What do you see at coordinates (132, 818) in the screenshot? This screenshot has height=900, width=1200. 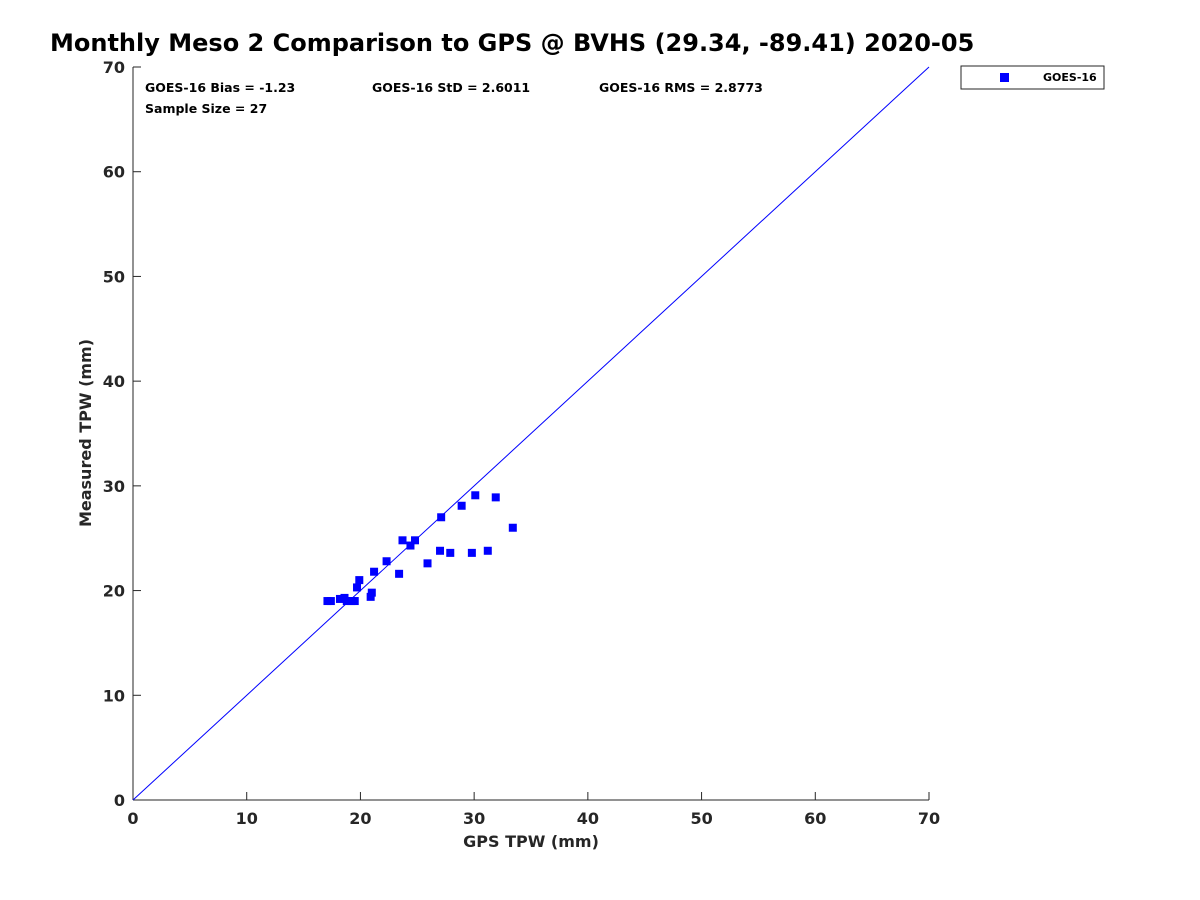 I see `x-tick-label: 0` at bounding box center [132, 818].